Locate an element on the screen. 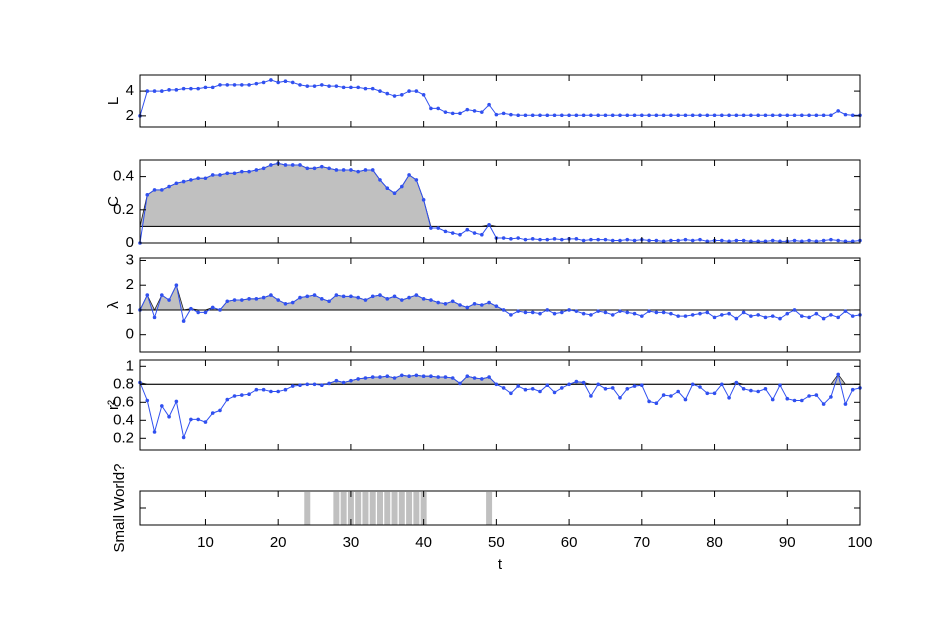  y-tick-label: 0.2 is located at coordinates (123, 209).